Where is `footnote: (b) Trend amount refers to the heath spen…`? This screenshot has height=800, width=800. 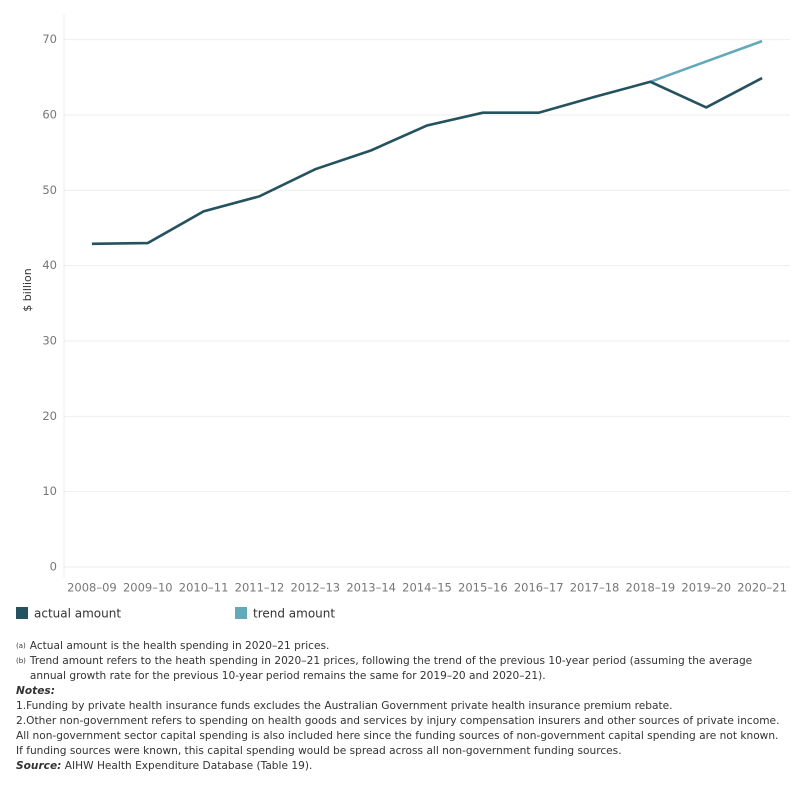
footnote: (b) Trend amount refers to the heath spen… is located at coordinates (401, 669).